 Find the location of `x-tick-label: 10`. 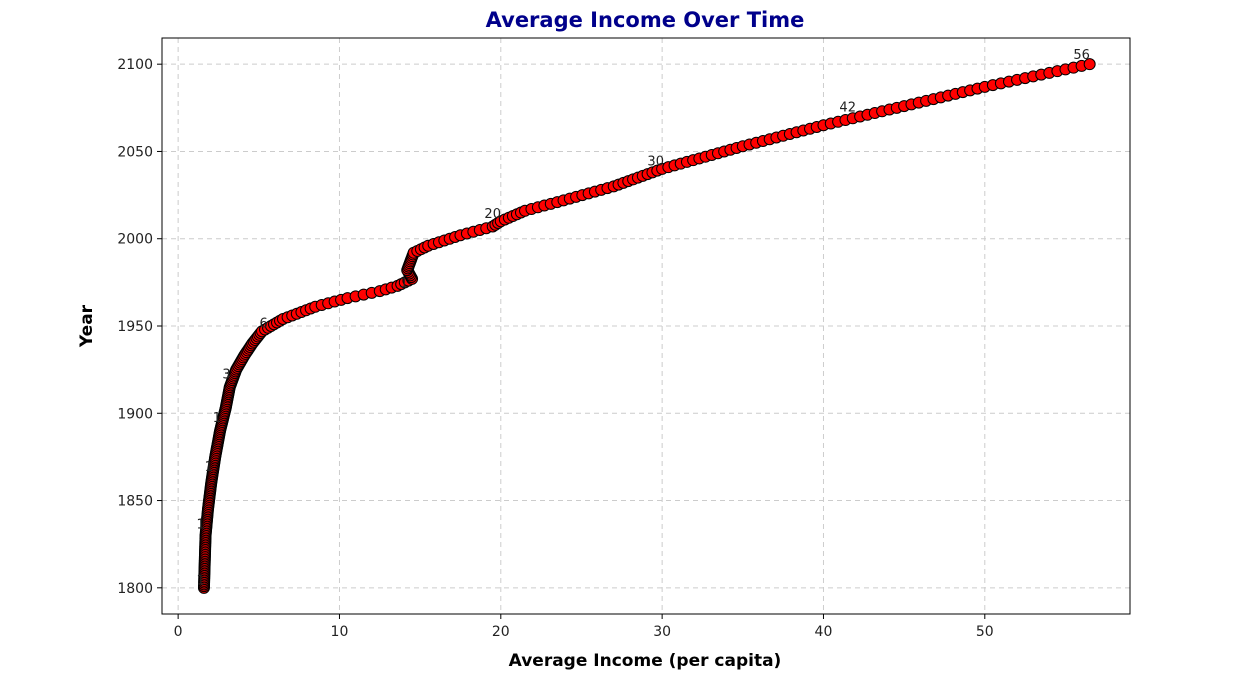

x-tick-label: 10 is located at coordinates (340, 632).